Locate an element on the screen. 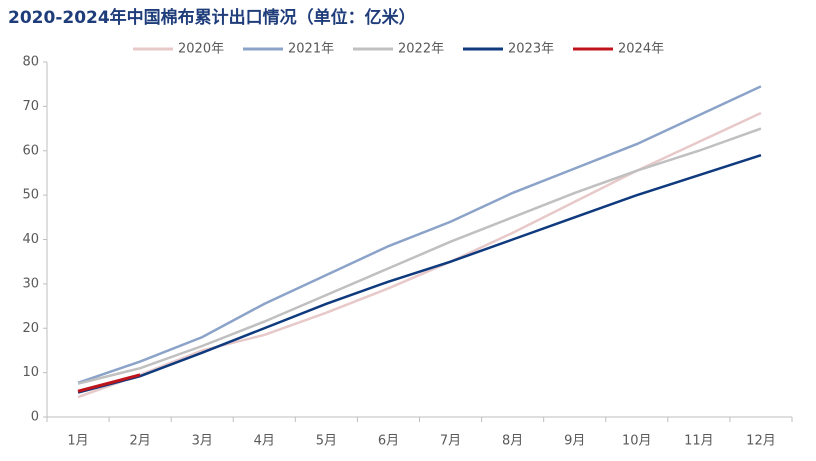  legend-label: 2021年 is located at coordinates (311, 49).